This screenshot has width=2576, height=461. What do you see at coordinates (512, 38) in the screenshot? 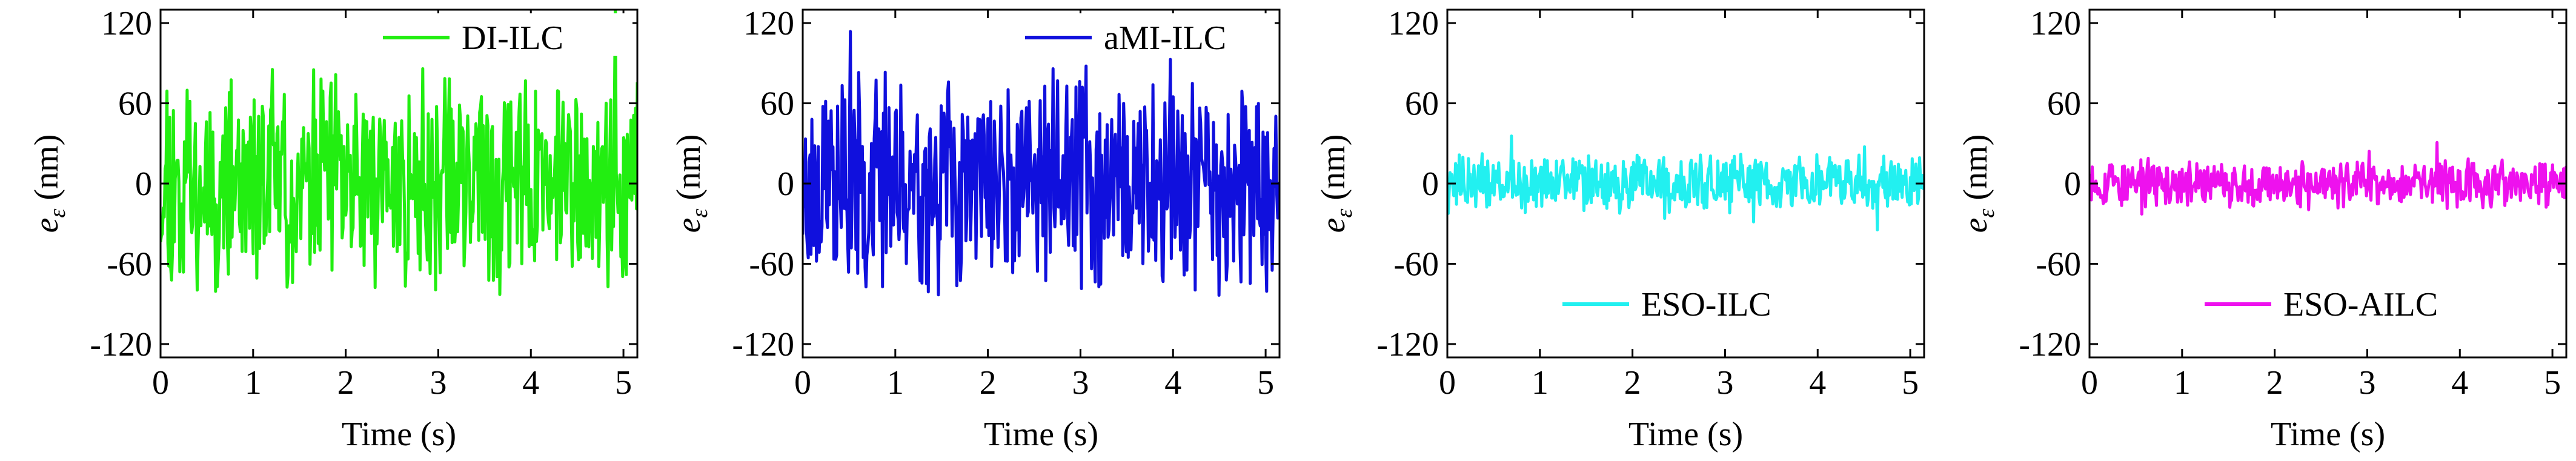
I see `legend-label: DI-ILC` at bounding box center [512, 38].